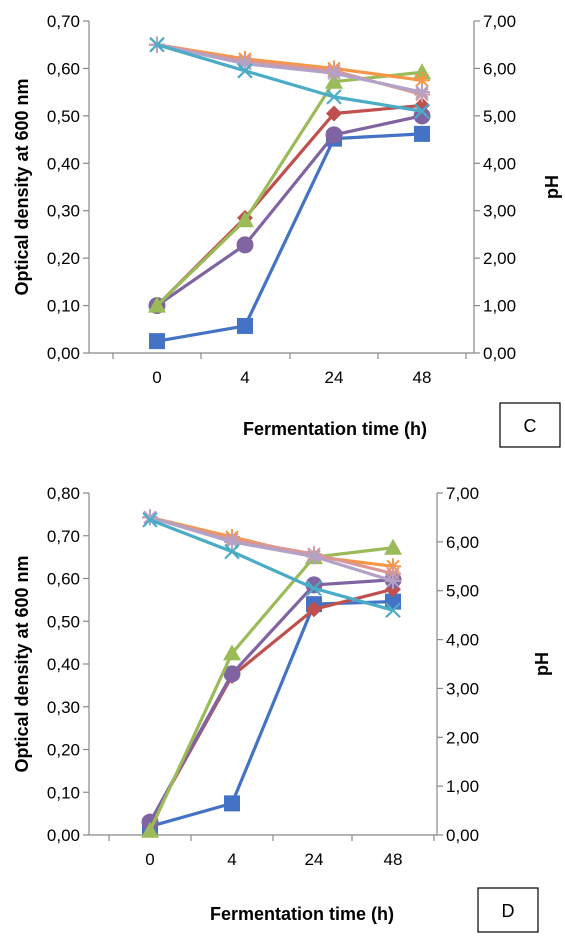 This screenshot has height=937, width=565. I want to click on y-tick-label: 0,80, so click(63, 493).